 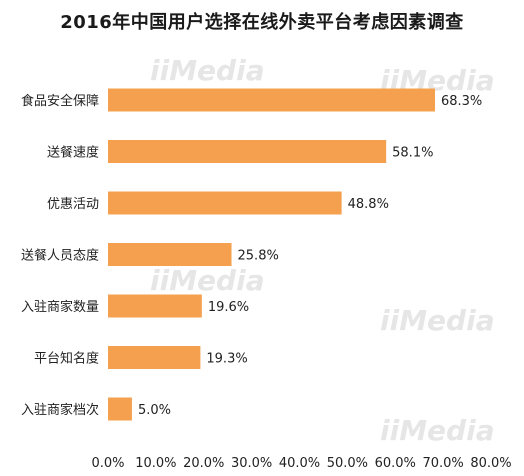 What do you see at coordinates (461, 101) in the screenshot?
I see `value-label: 68.3%` at bounding box center [461, 101].